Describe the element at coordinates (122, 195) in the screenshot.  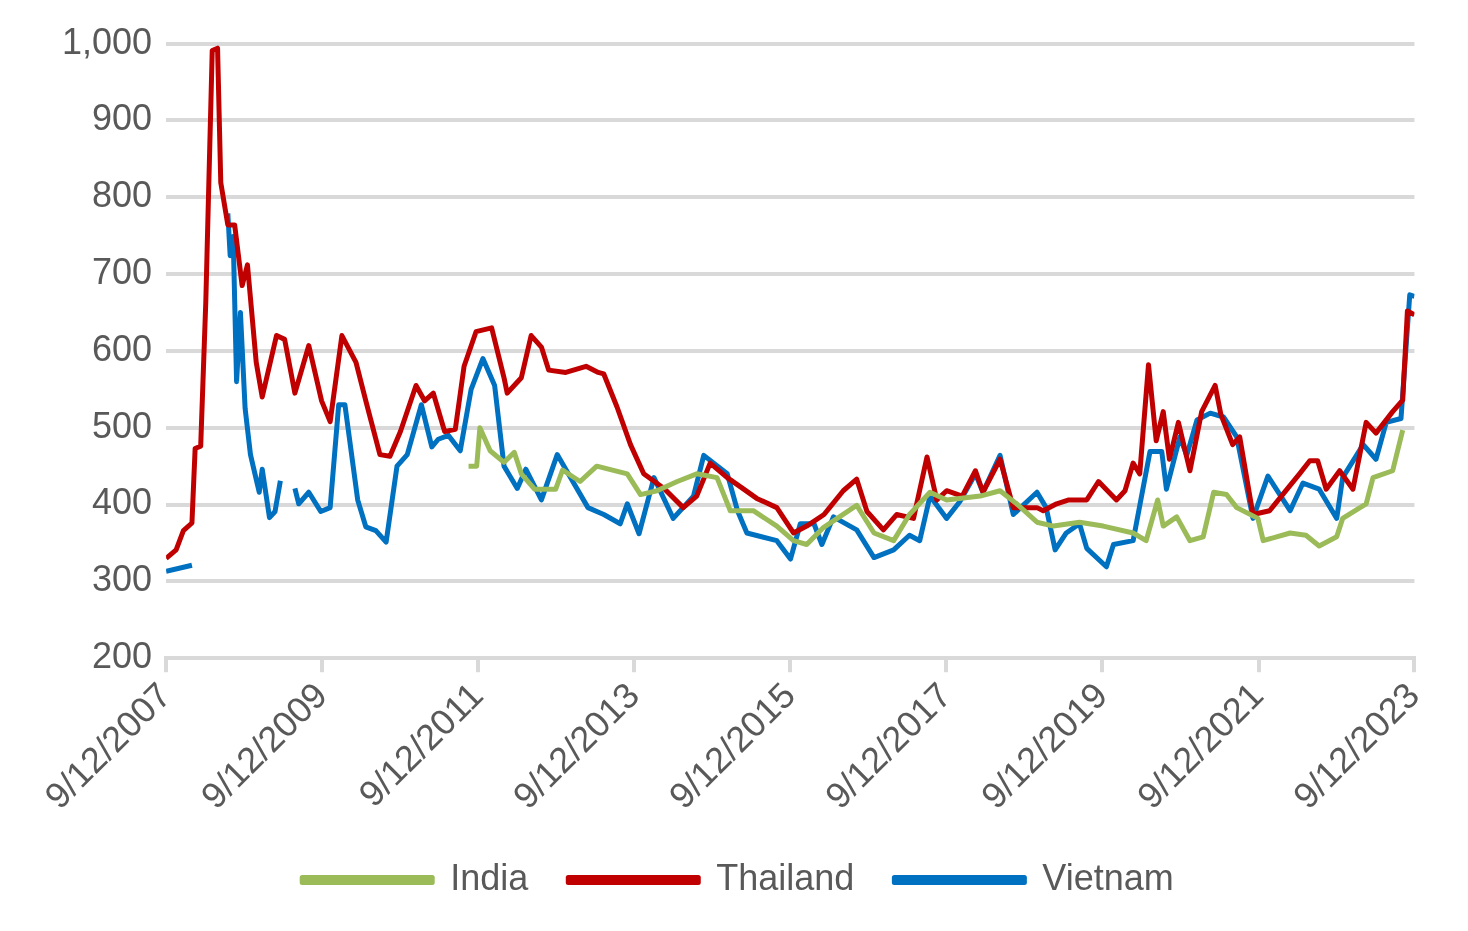
I see `y-tick-label: 800` at that location.